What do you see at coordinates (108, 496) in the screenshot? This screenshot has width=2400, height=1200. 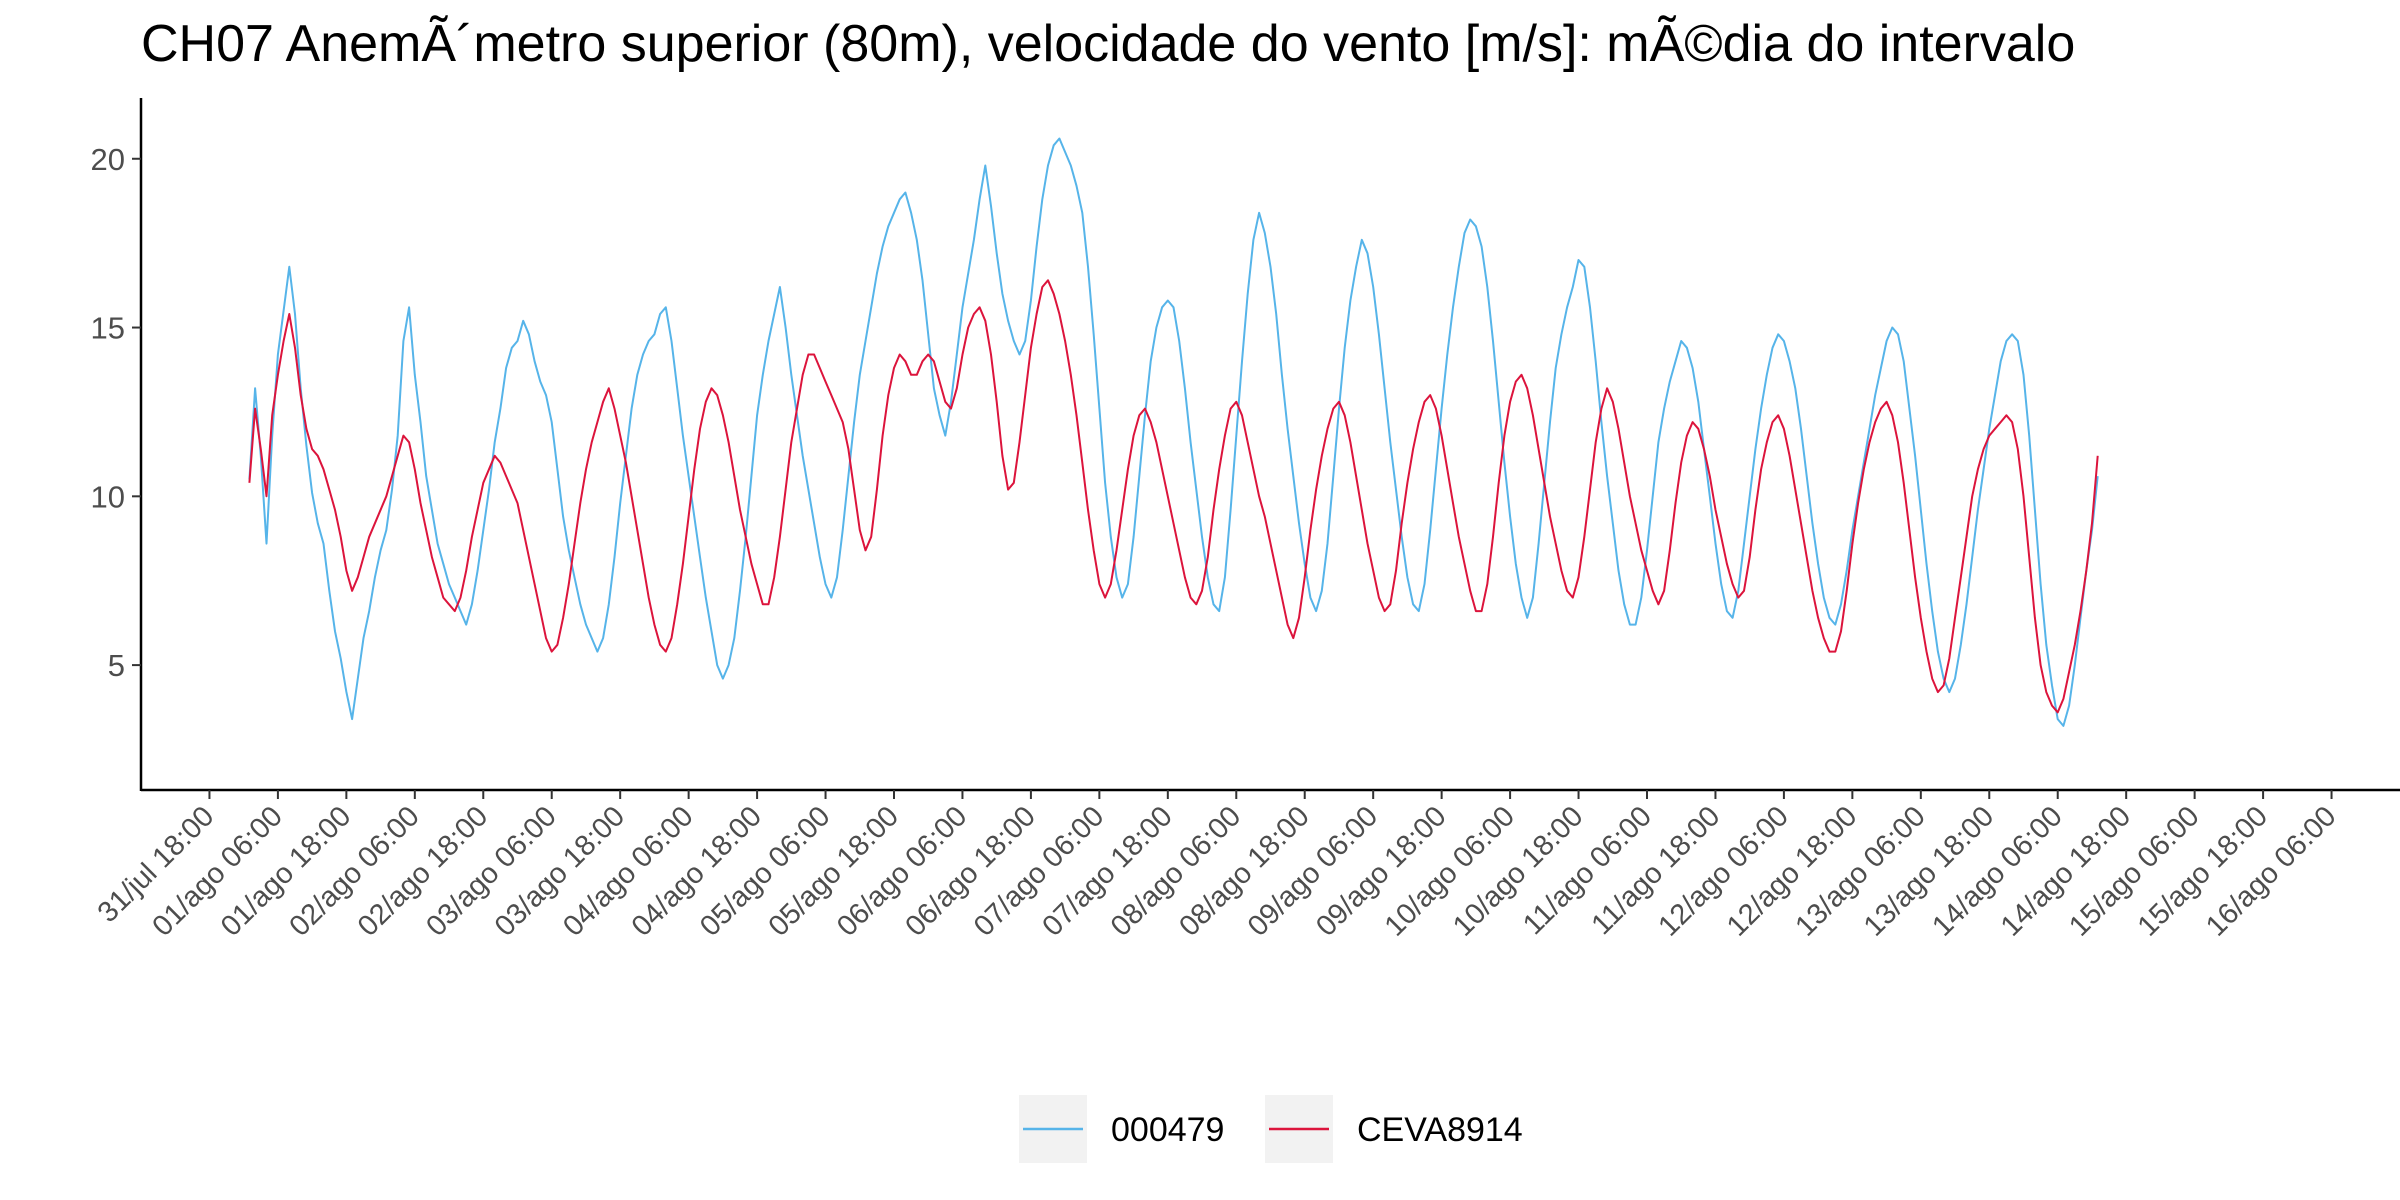 I see `y-tick-label: 10` at bounding box center [108, 496].